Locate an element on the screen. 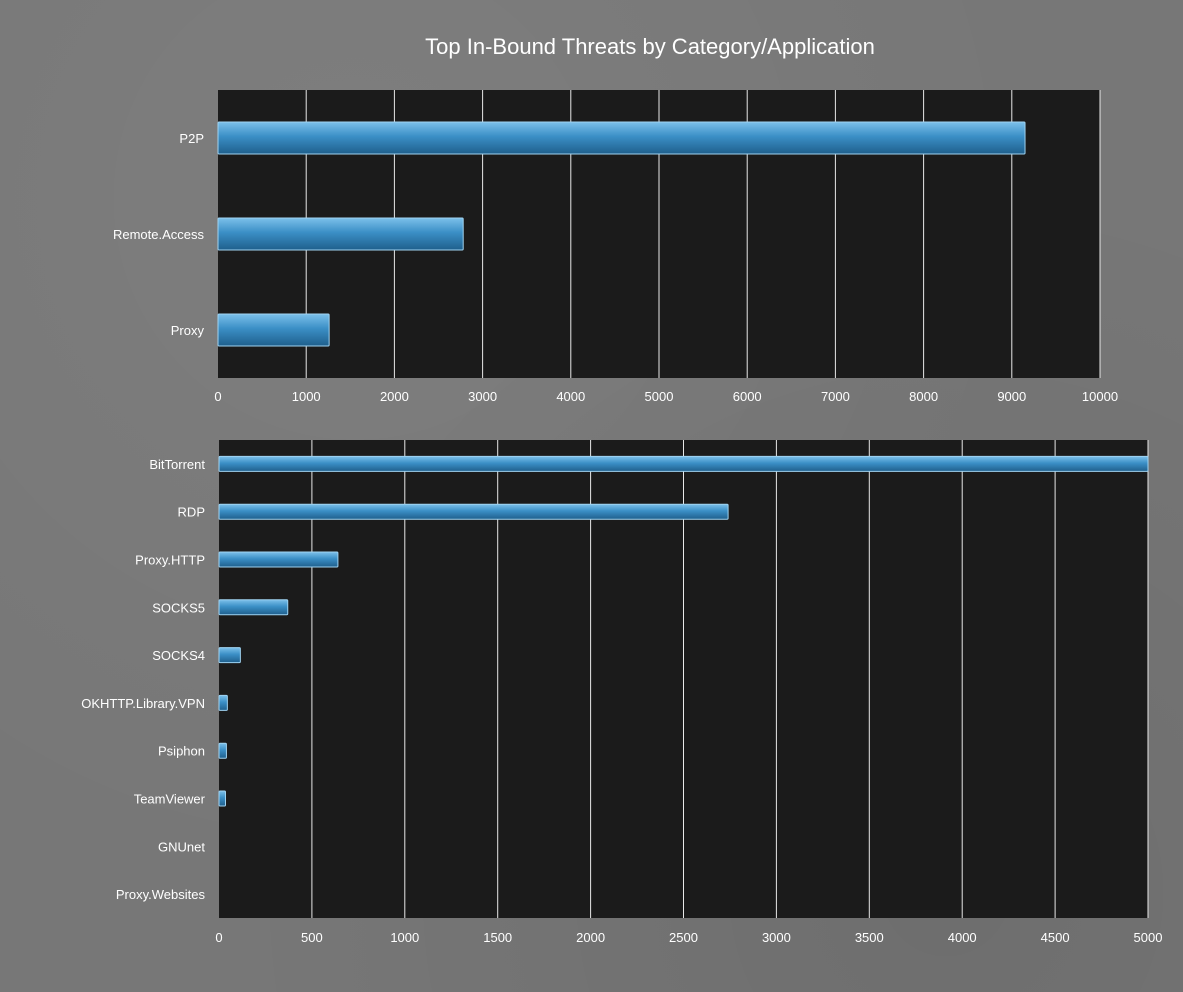  category-label: OKHTTP.Library.VPN is located at coordinates (143, 703).